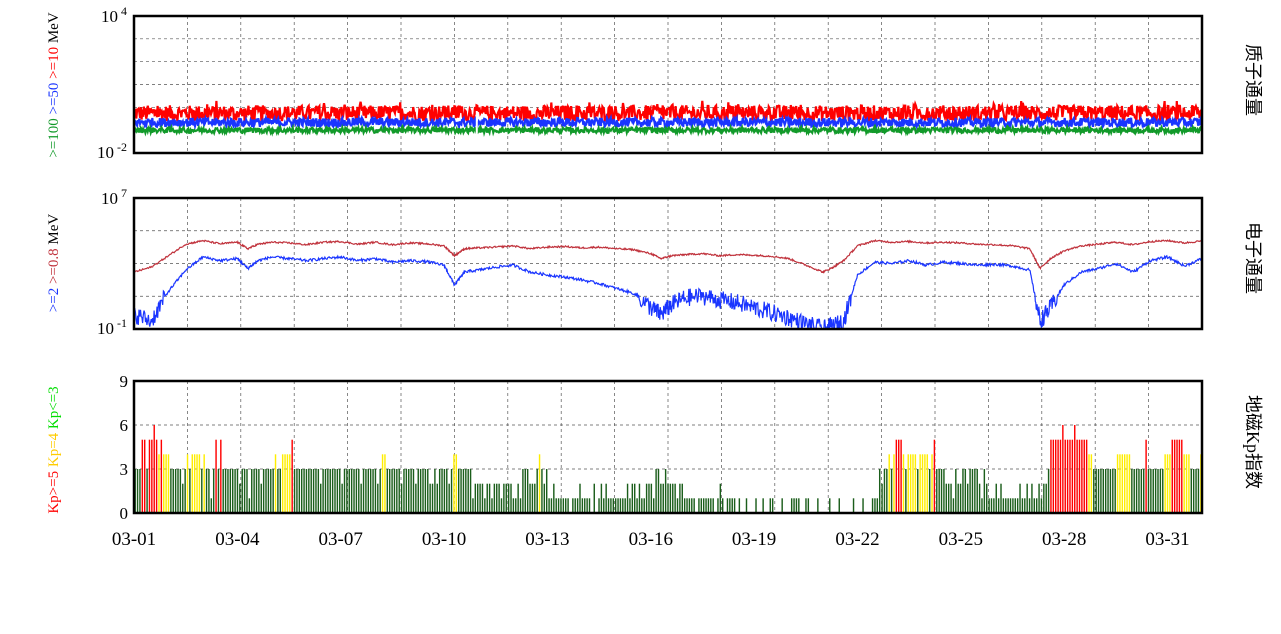  I want to click on x-tick-label: 03-01, so click(134, 539).